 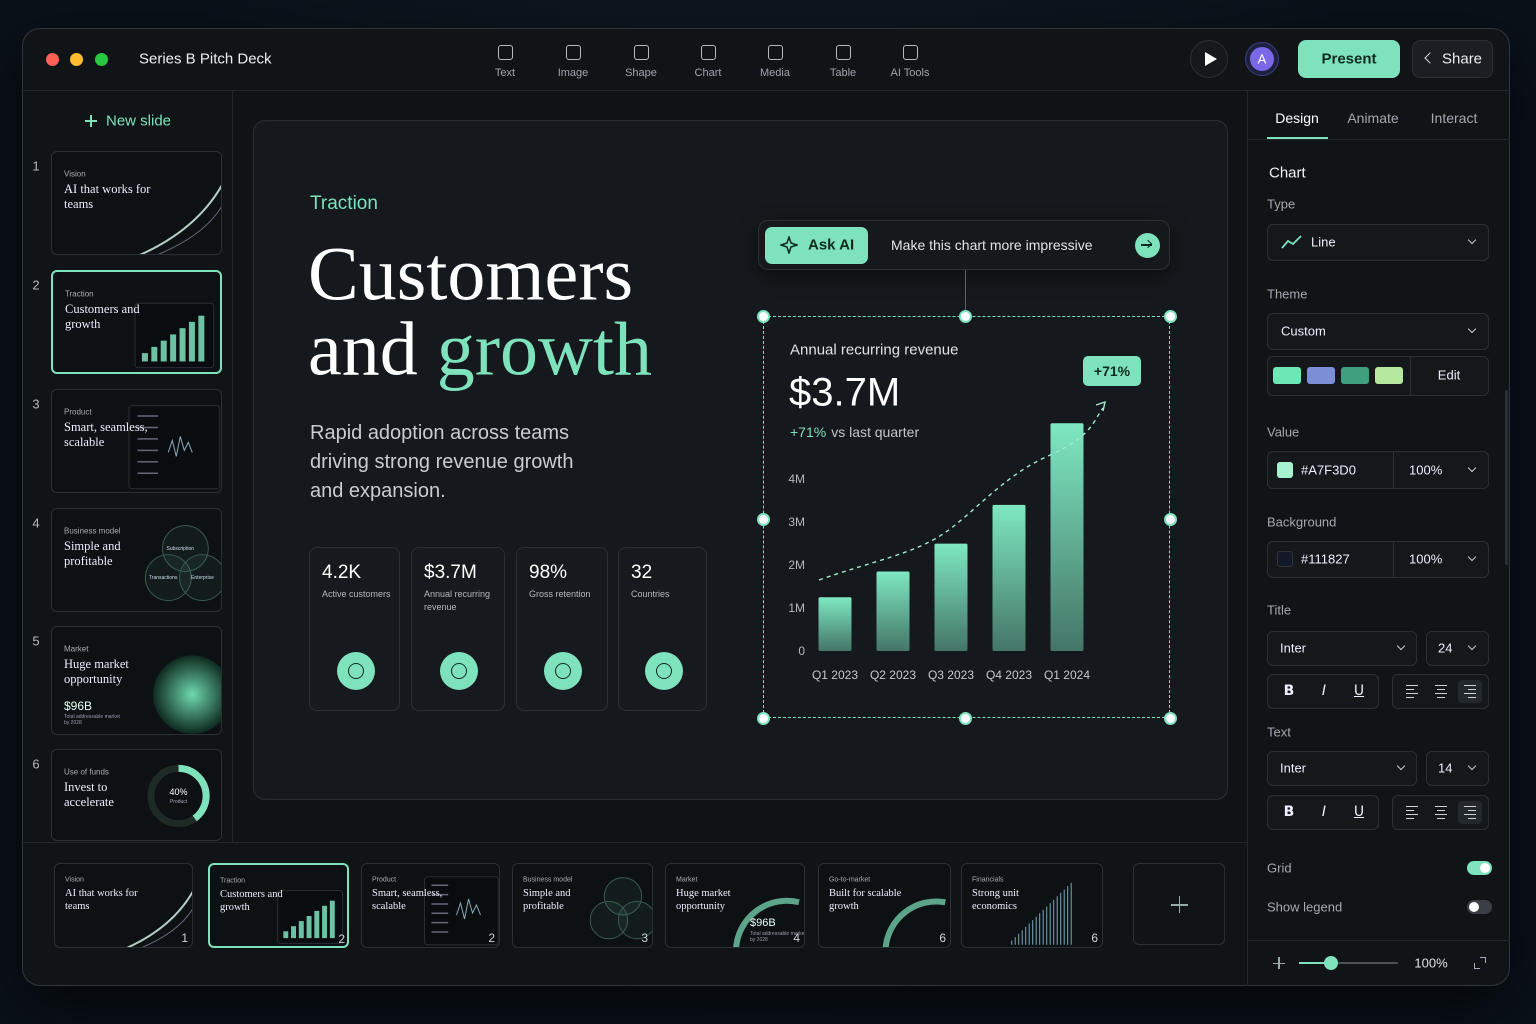 I want to click on present-label: Present, so click(x=1349, y=59).